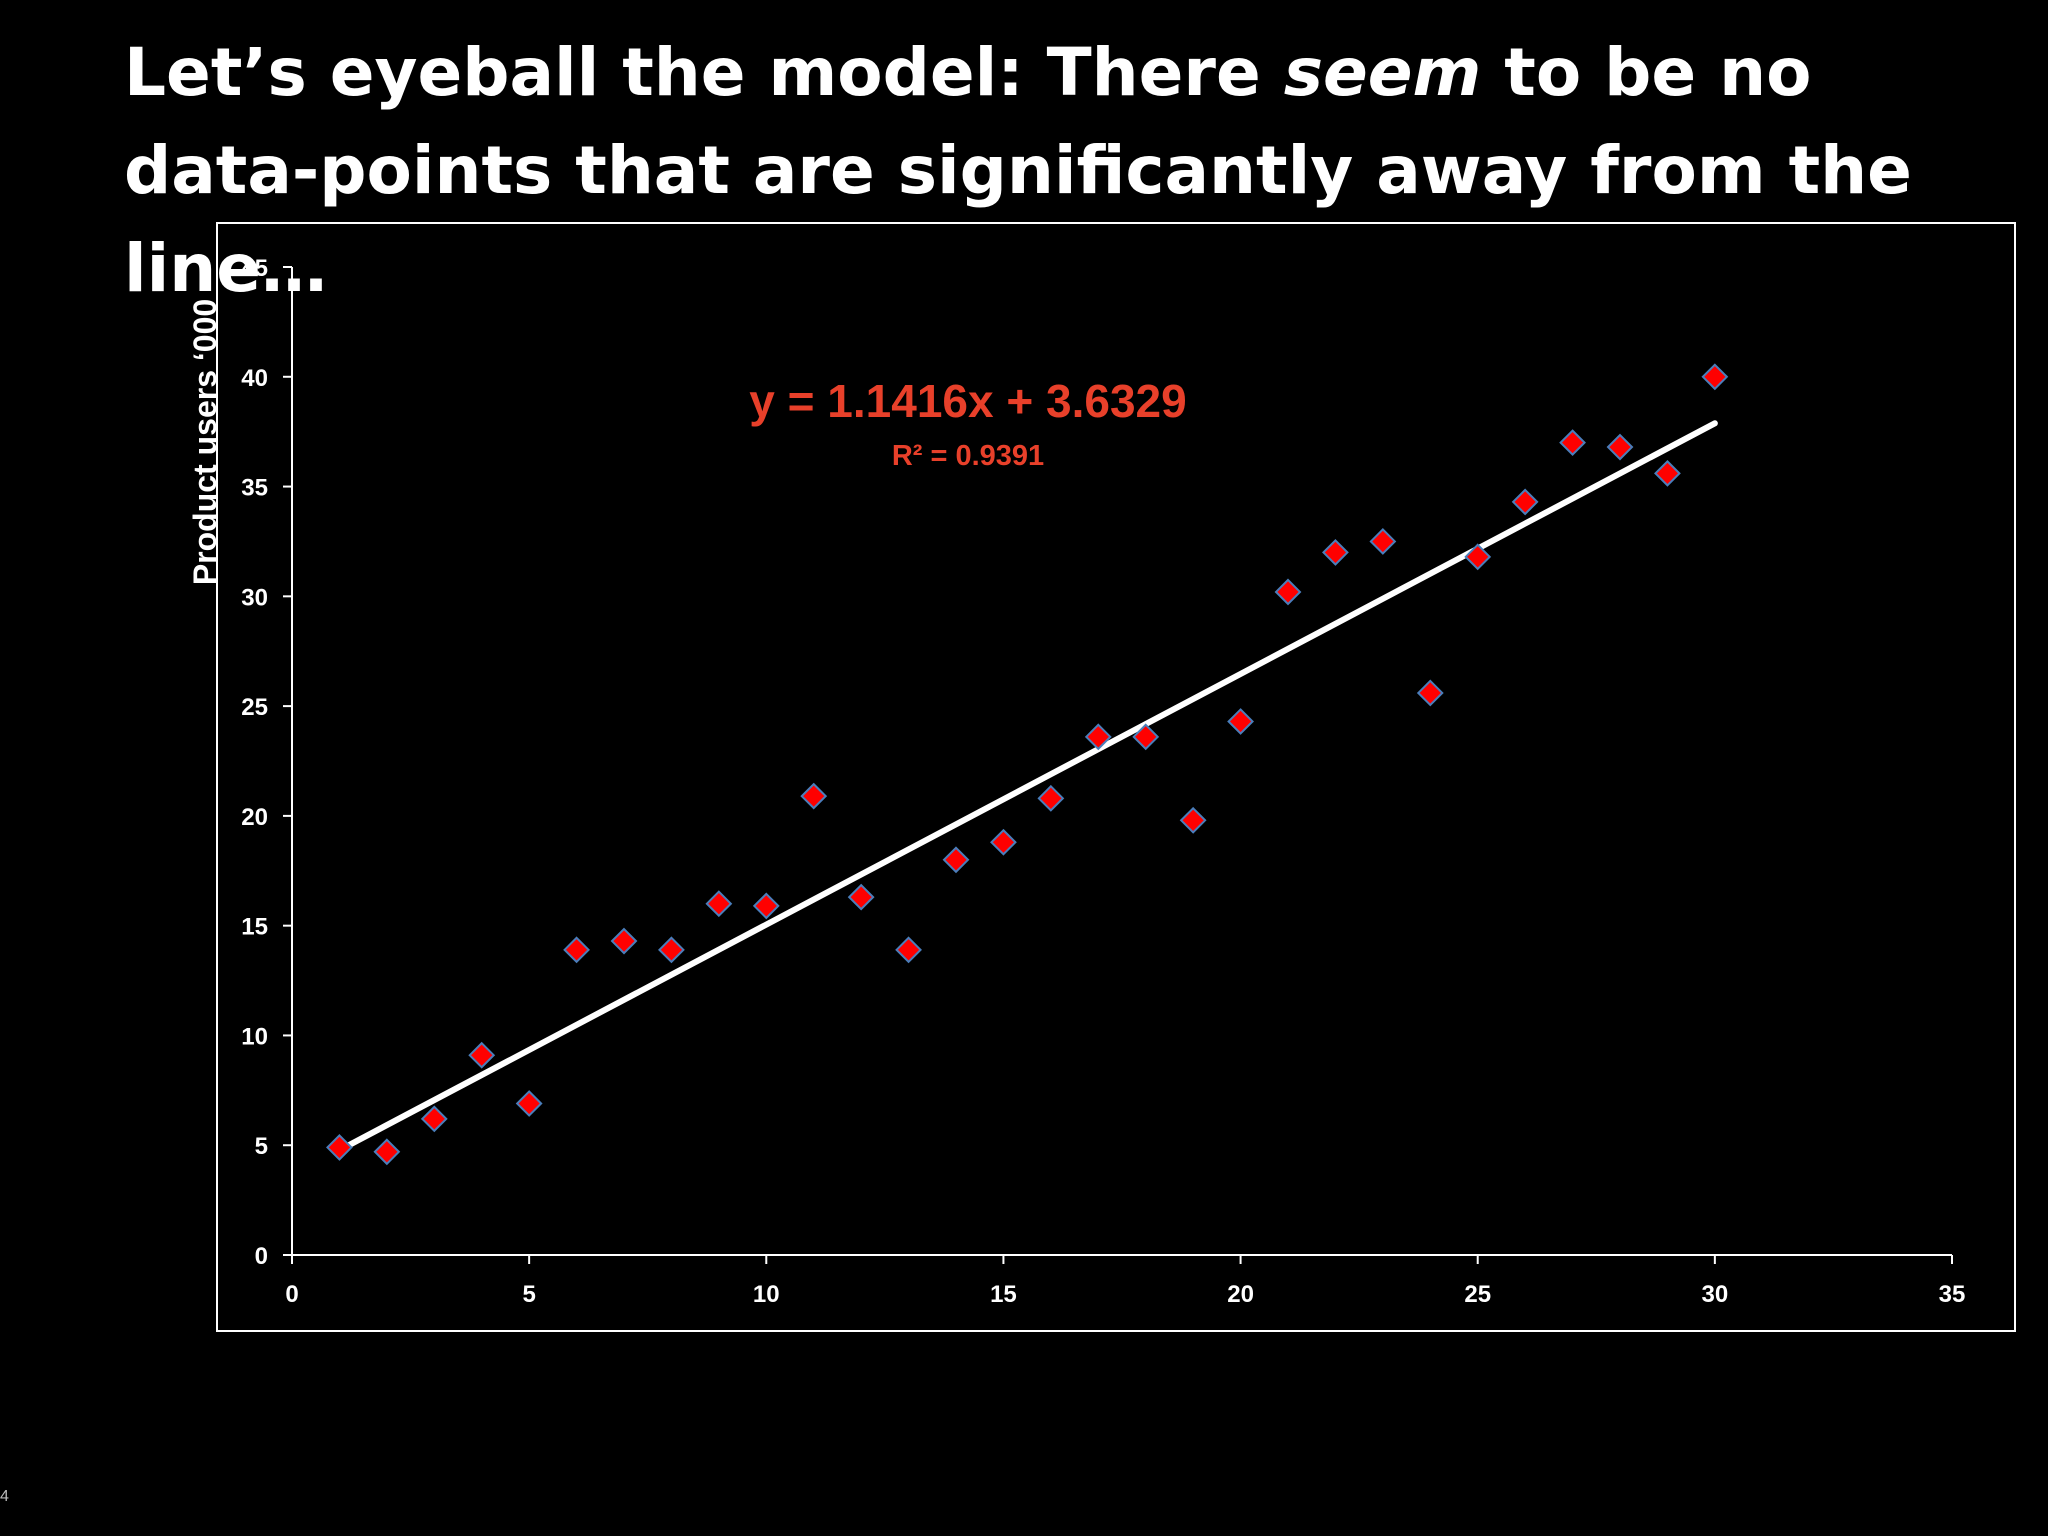 The height and width of the screenshot is (1536, 2048). I want to click on x-tick-label: 20, so click(1240, 1294).